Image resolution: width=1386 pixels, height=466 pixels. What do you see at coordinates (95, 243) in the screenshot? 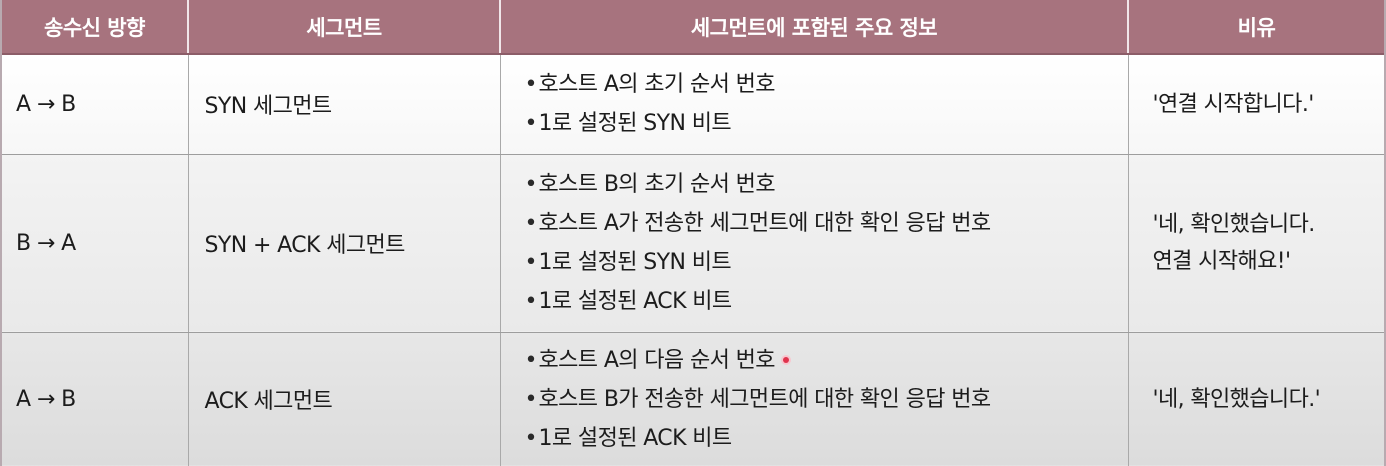
I see `direction-cell: B → A` at bounding box center [95, 243].